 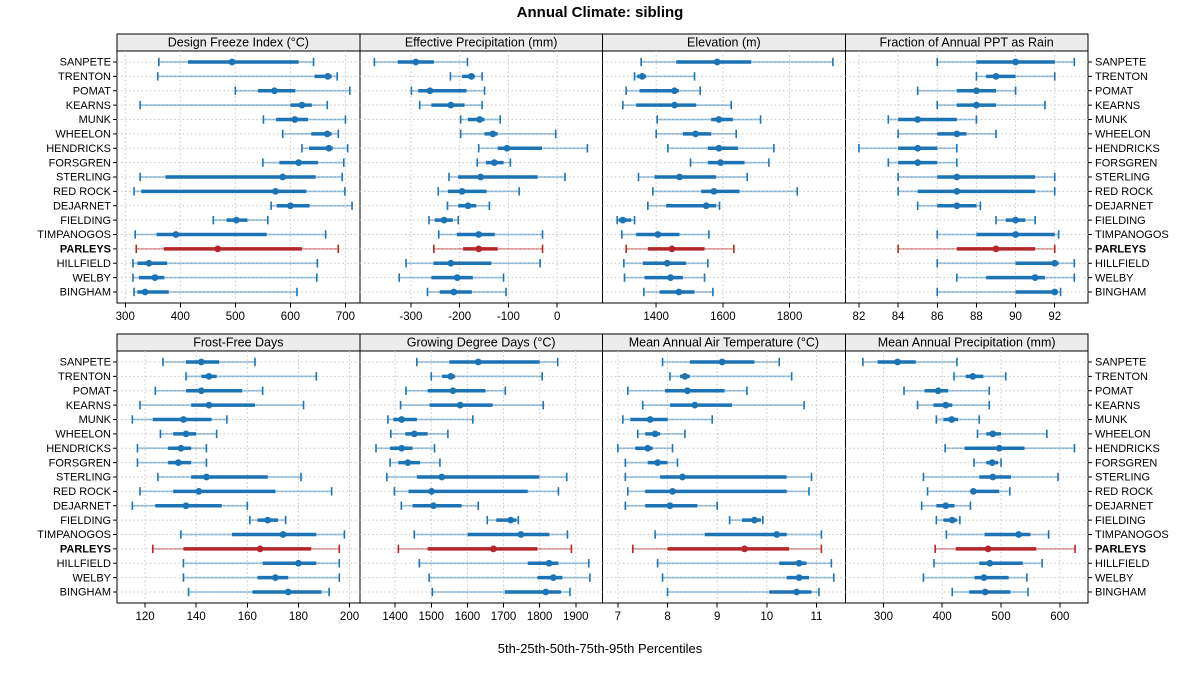 I want to click on station-label-right: MUNK, so click(x=1111, y=120).